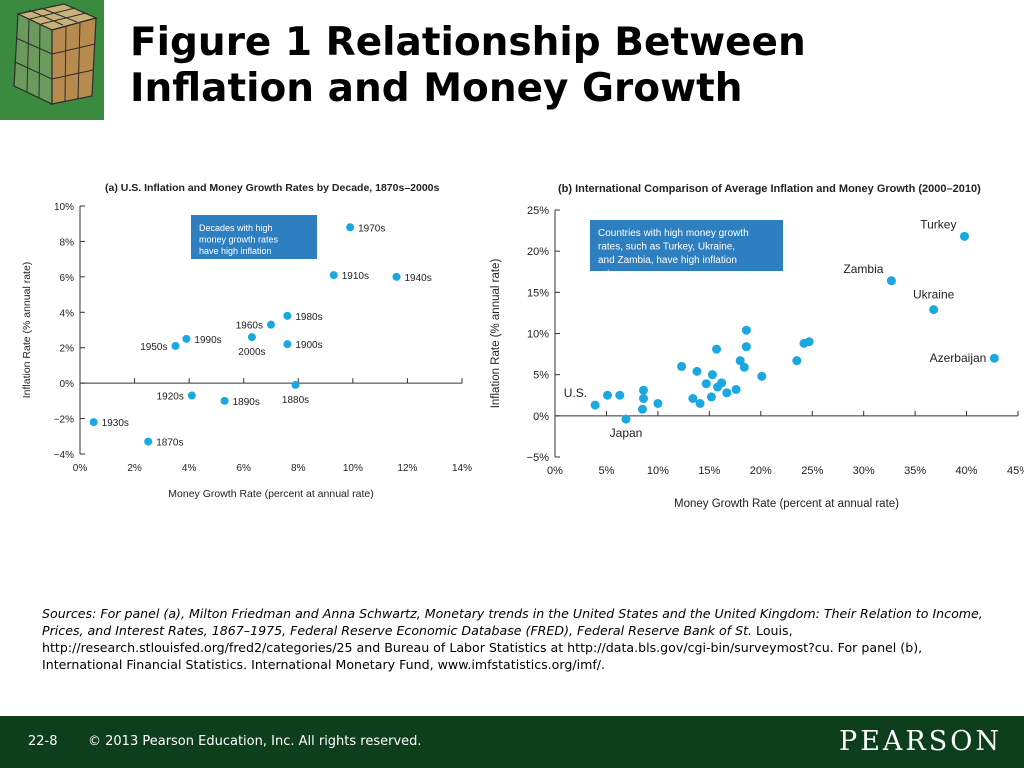 Image resolution: width=1024 pixels, height=768 pixels. I want to click on panel-b-point-label: Zambia, so click(863, 269).